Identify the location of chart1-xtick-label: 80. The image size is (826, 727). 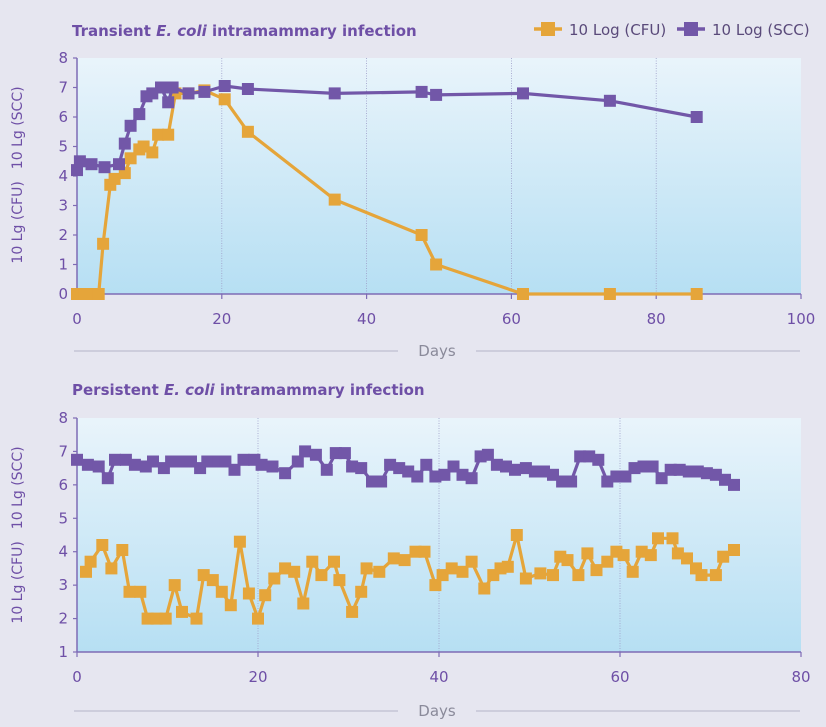
(656, 319).